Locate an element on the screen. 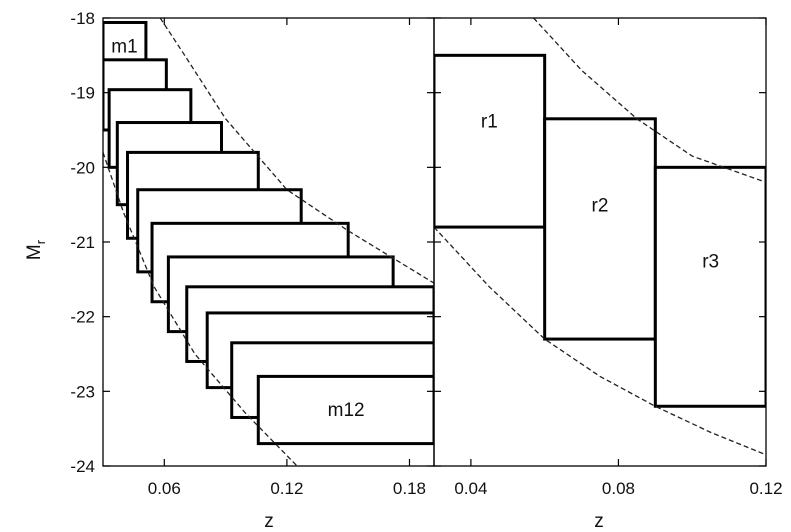 The width and height of the screenshot is (791, 532). y-axis-label: Mr is located at coordinates (36, 249).